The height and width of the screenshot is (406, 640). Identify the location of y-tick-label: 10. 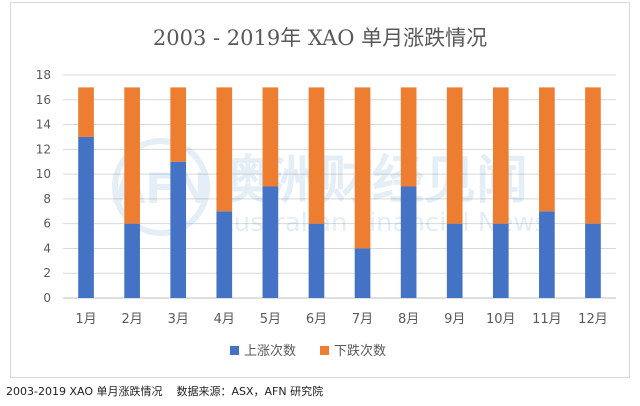
(43, 174).